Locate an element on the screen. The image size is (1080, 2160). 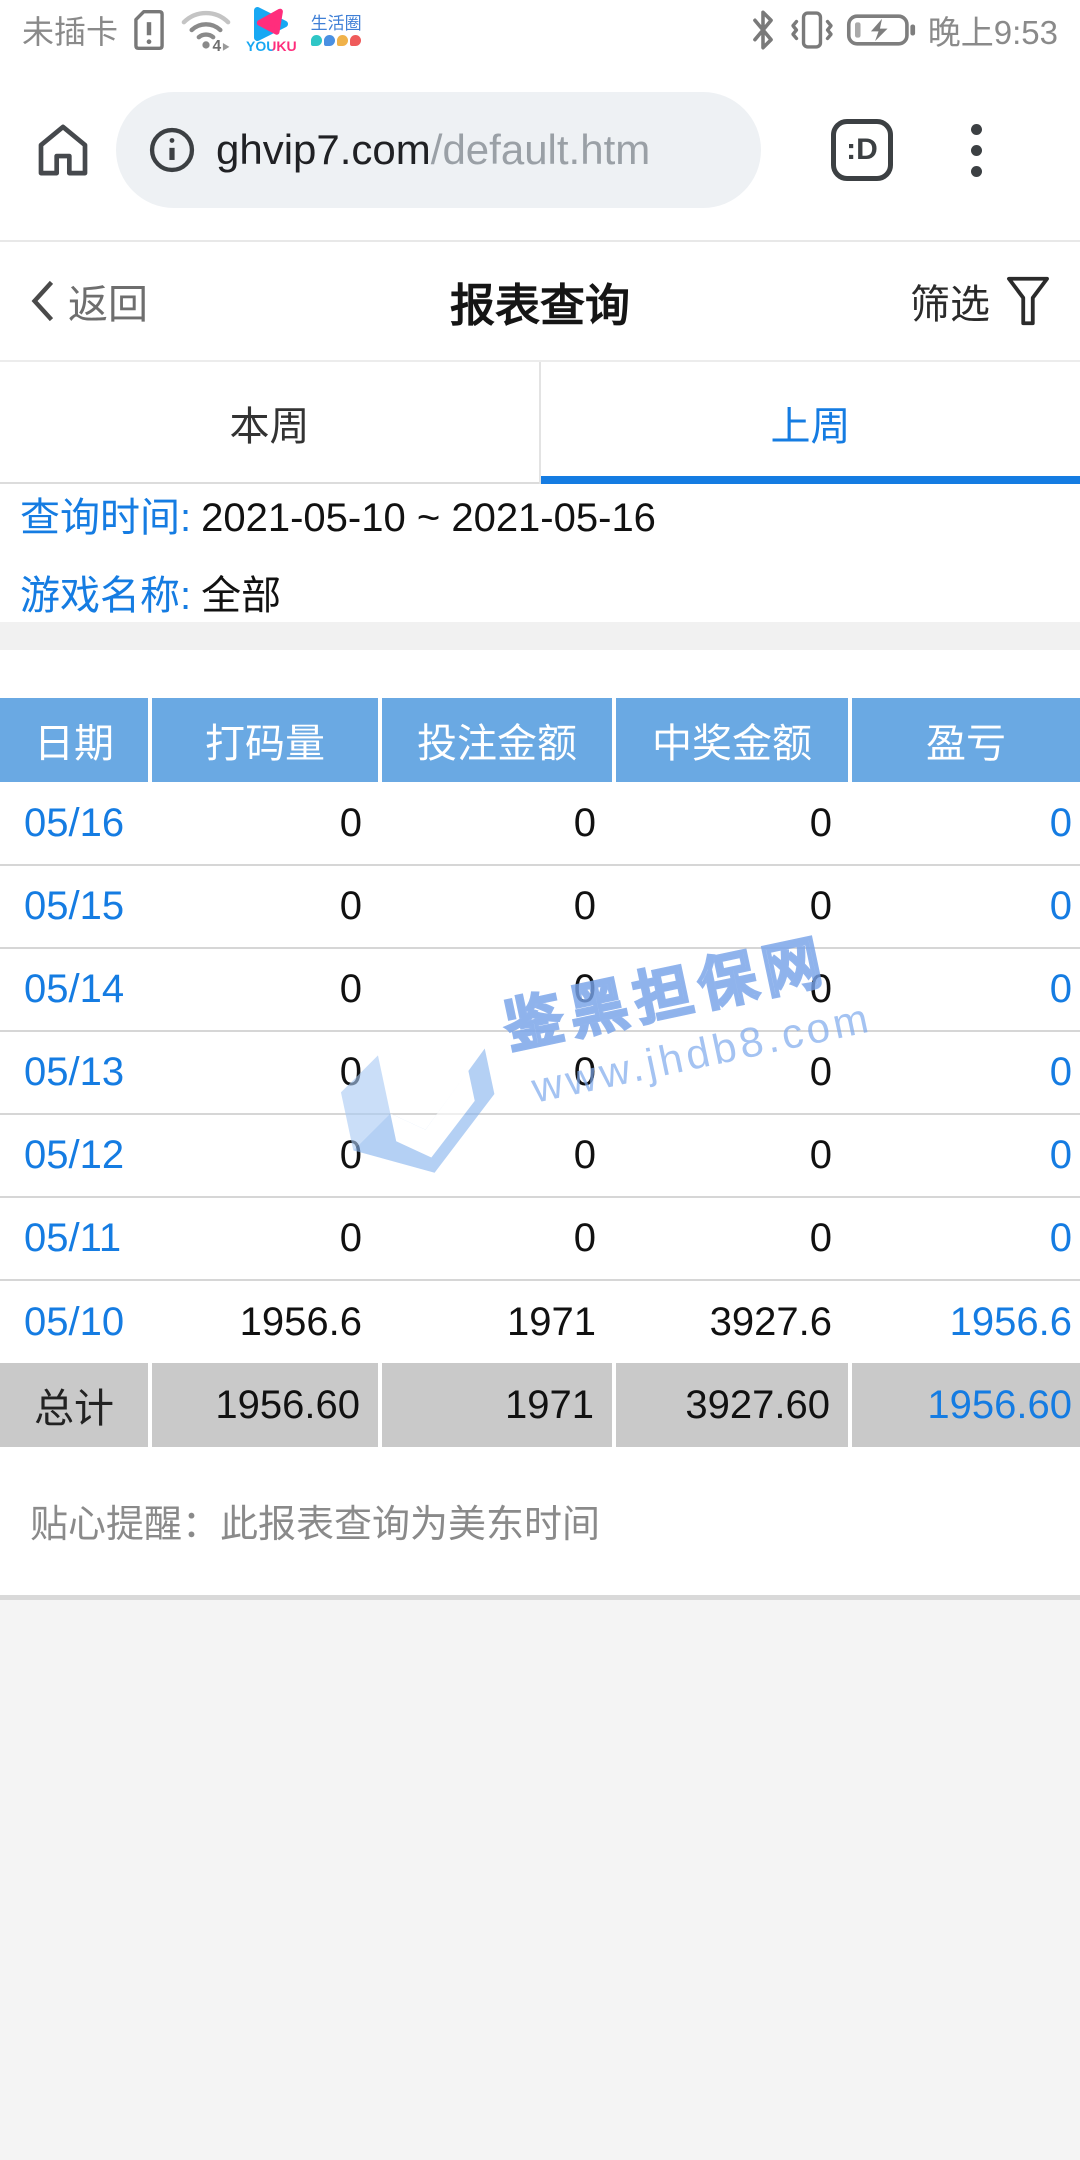
table-row: 05/14 0 0 0 0 is located at coordinates (540, 990).